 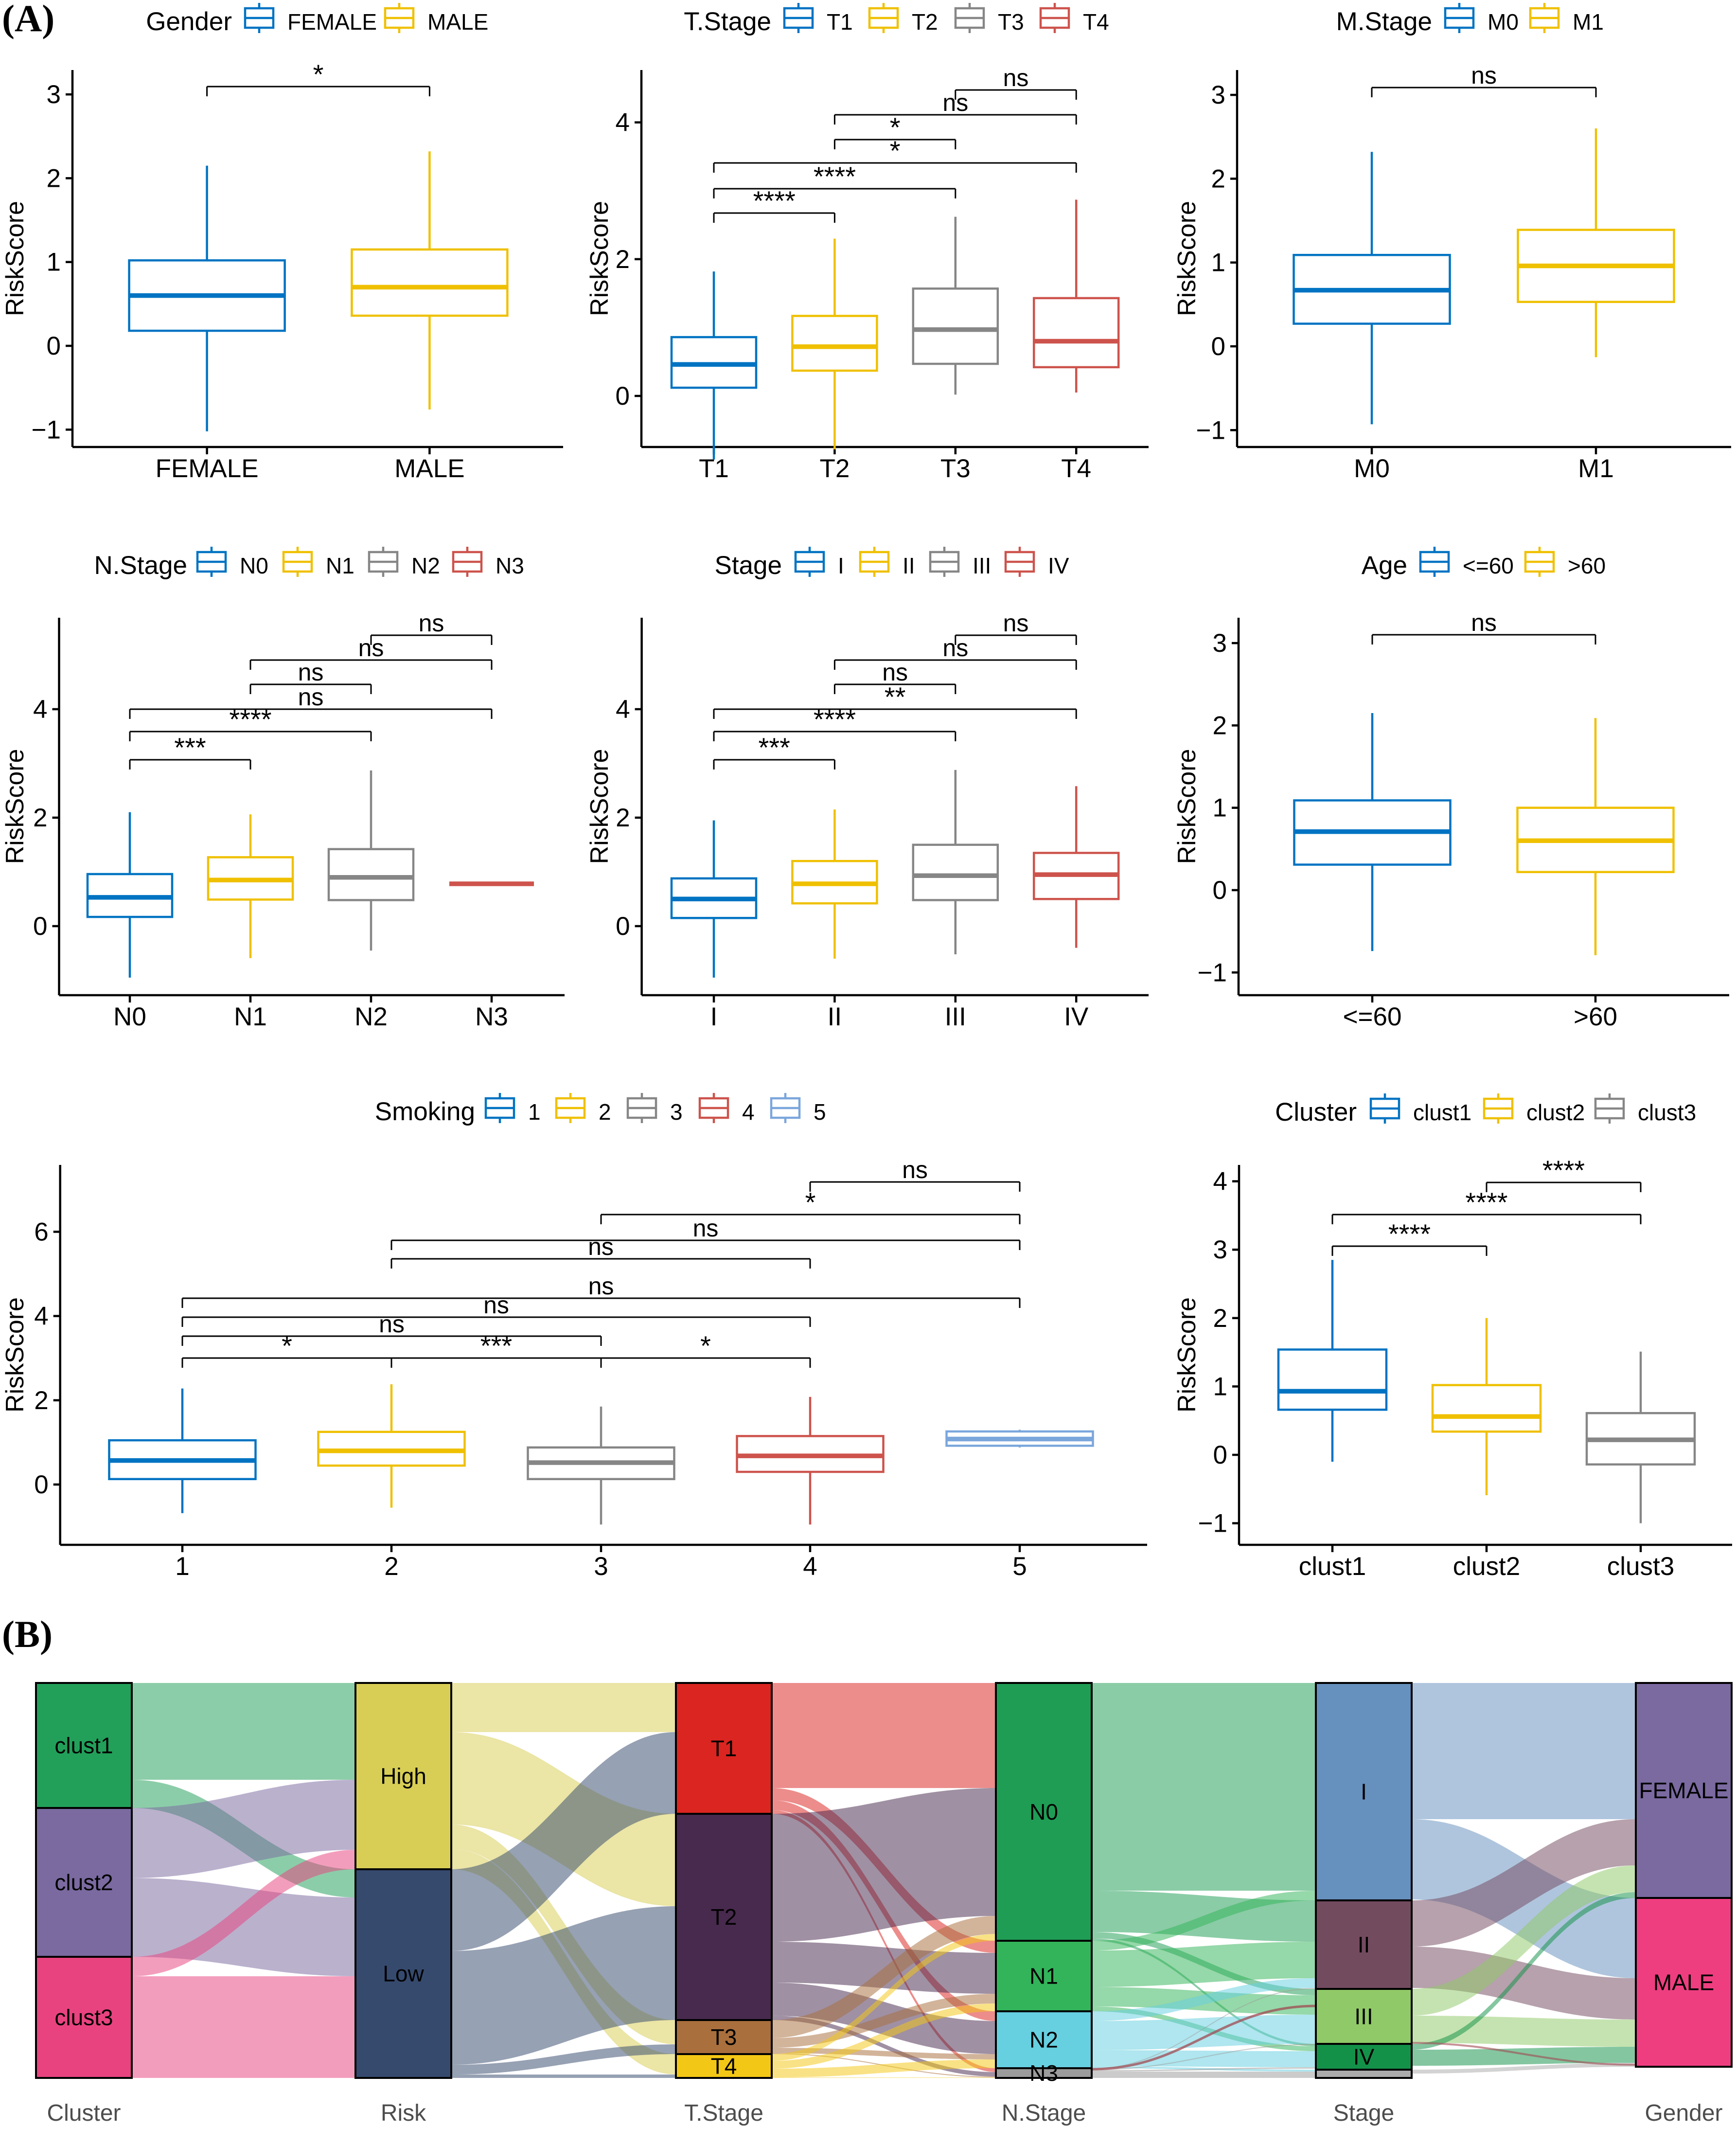 What do you see at coordinates (403, 1777) in the screenshot?
I see `svg-text: High` at bounding box center [403, 1777].